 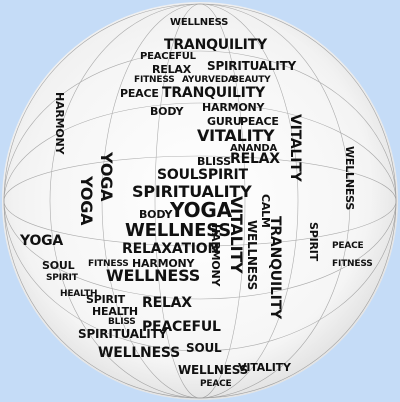 I want to click on word-spirit-middle: SPIRIT, so click(x=223, y=175).